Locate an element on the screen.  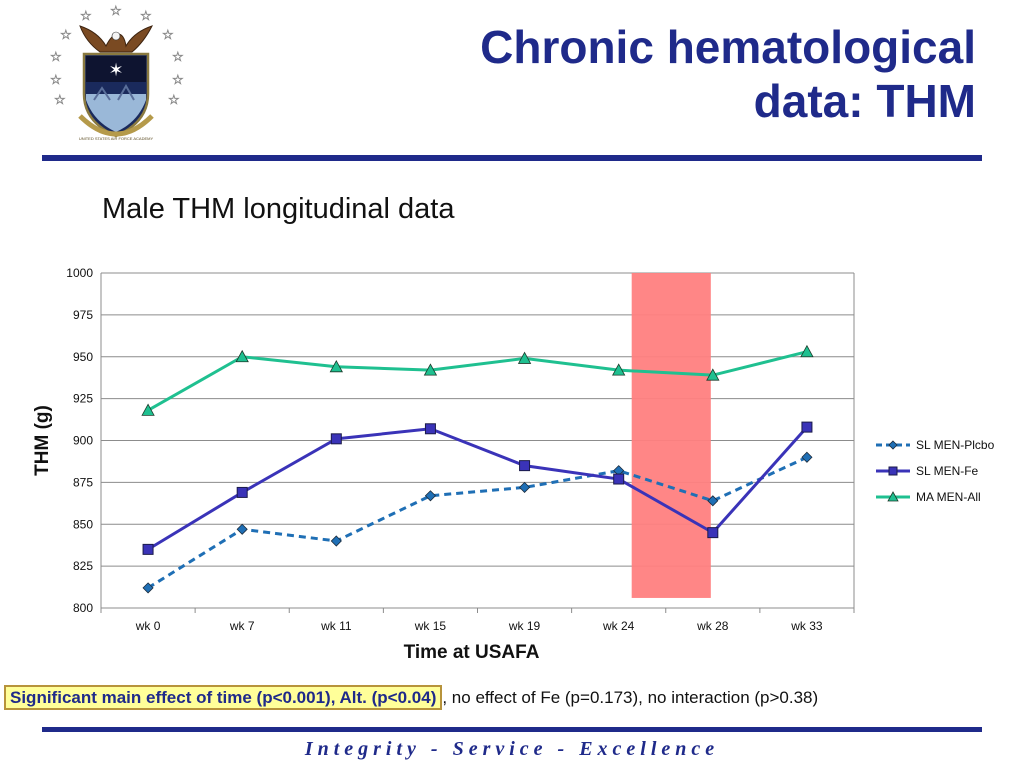
crest-banner-text: UNITED STATES AIR FORCE ACADEMY is located at coordinates (116, 138).